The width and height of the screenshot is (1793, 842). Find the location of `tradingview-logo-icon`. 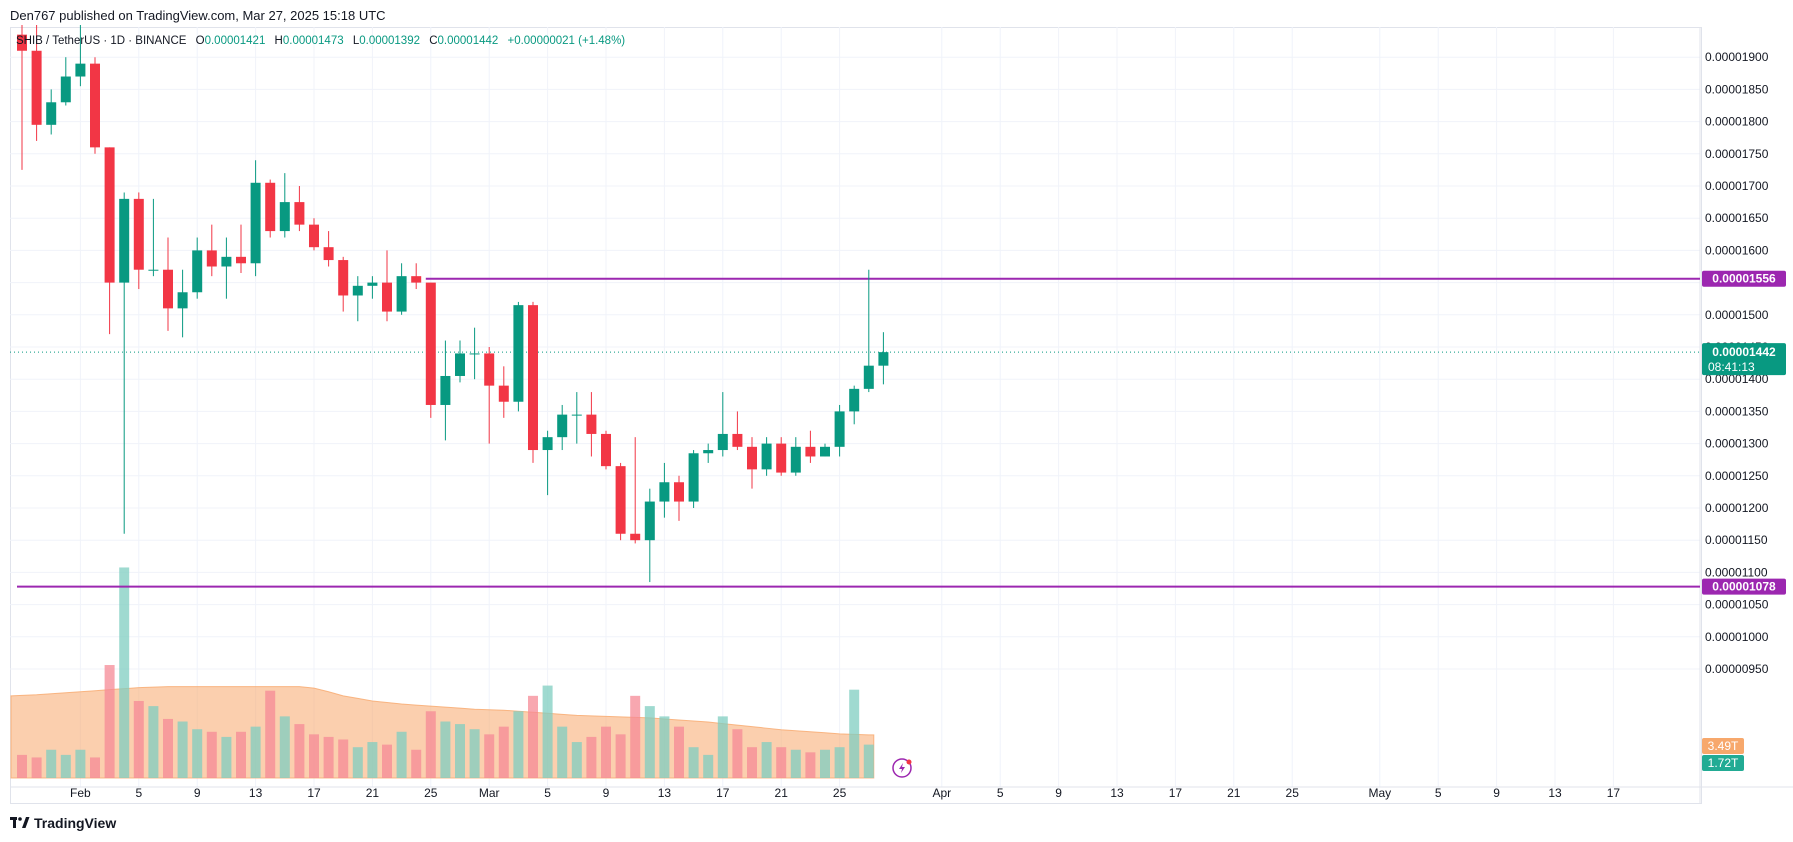

tradingview-logo-icon is located at coordinates (20, 822).